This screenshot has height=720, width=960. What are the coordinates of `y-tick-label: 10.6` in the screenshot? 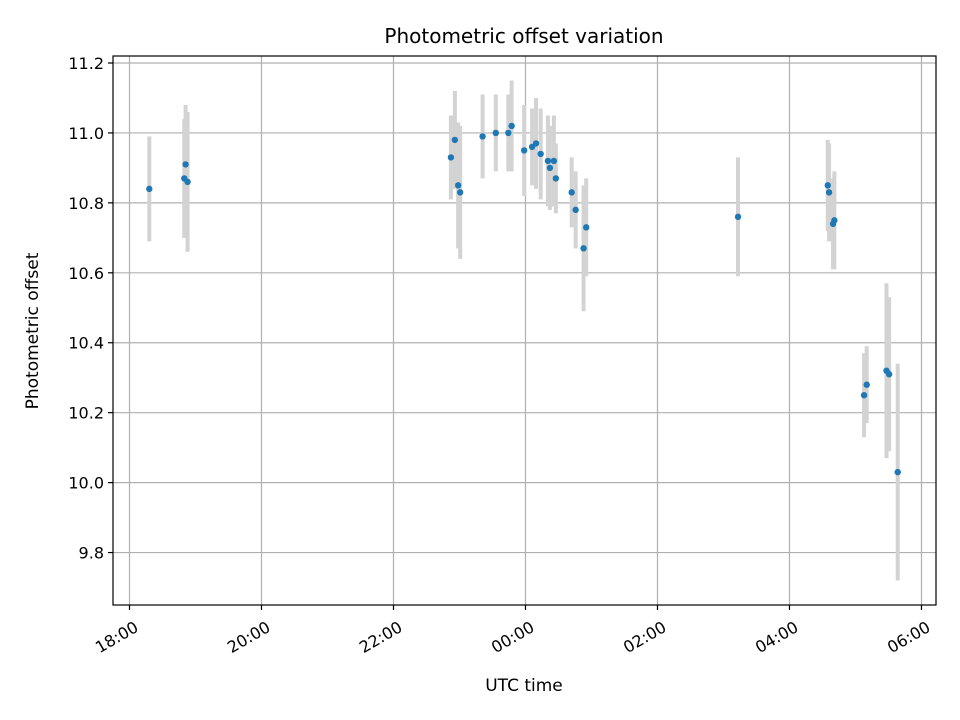 It's located at (86, 273).